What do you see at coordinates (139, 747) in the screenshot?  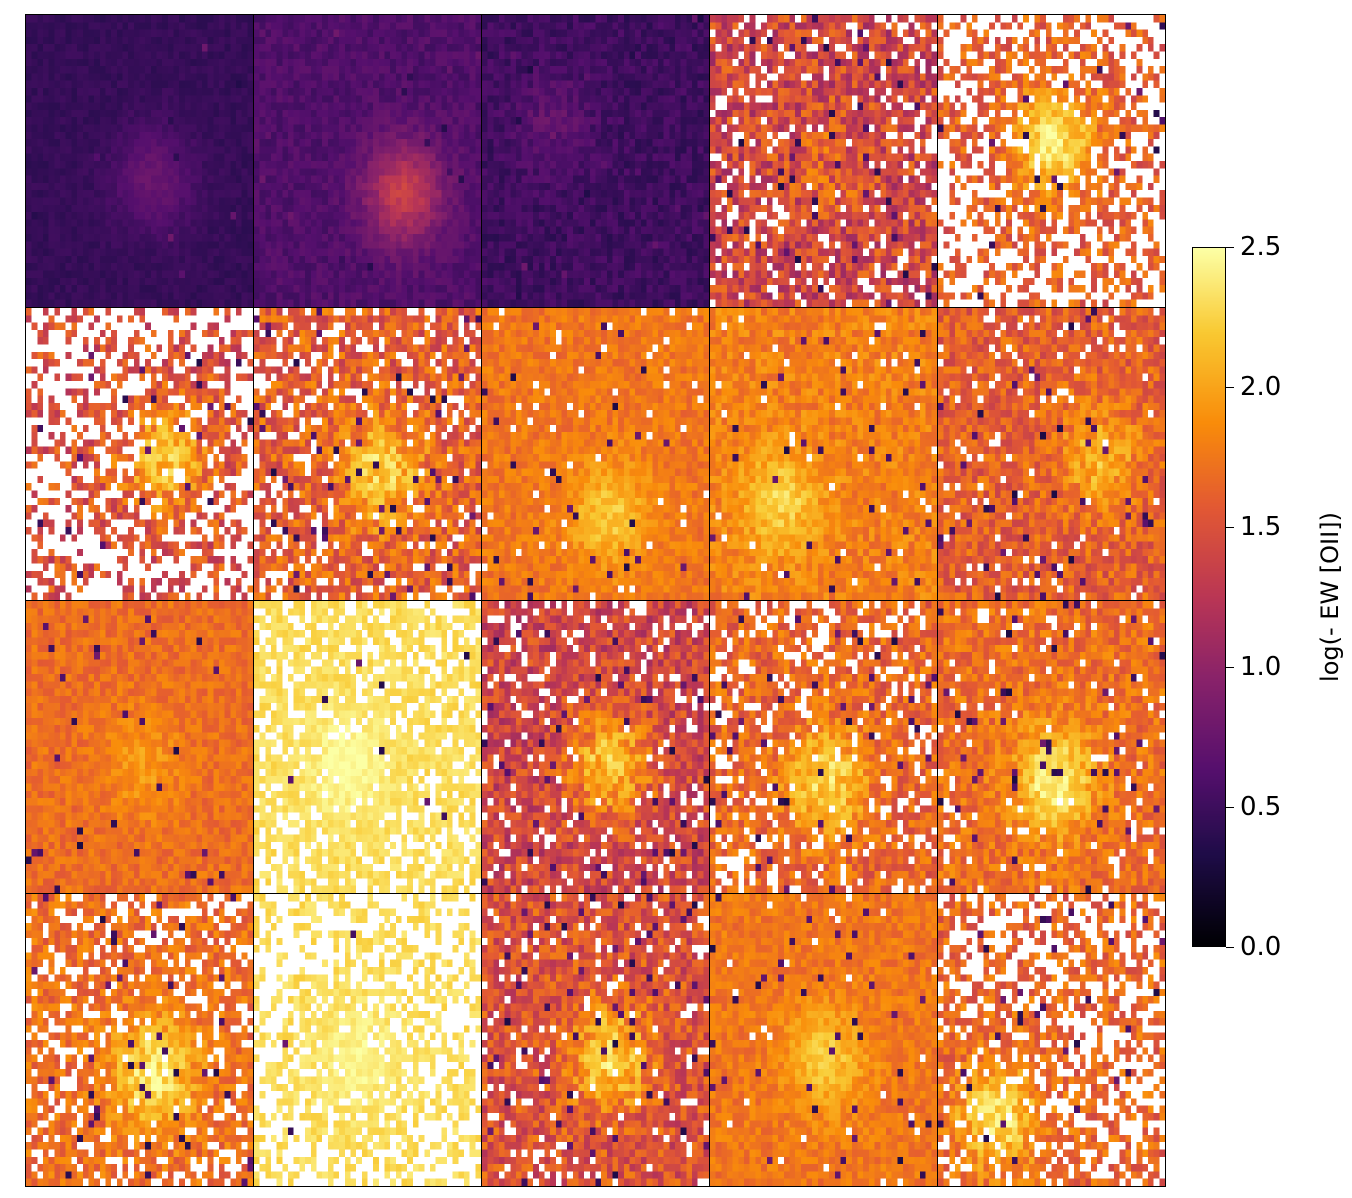 I see `panel-r2-c0` at bounding box center [139, 747].